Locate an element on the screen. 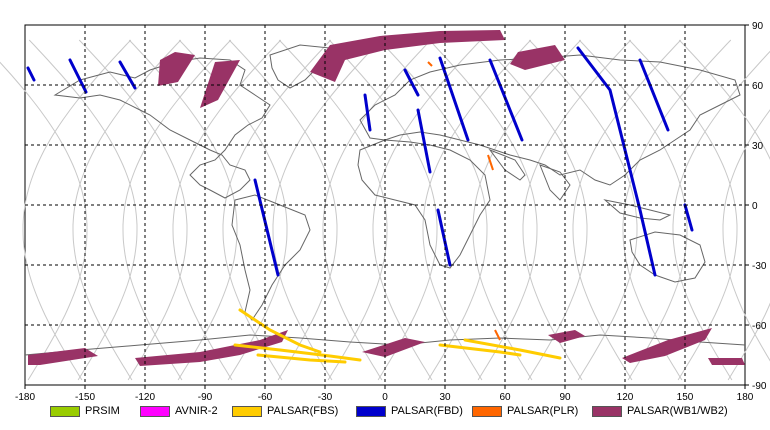 Image resolution: width=770 pixels, height=430 pixels. lon-tick-label: 150 is located at coordinates (685, 397).